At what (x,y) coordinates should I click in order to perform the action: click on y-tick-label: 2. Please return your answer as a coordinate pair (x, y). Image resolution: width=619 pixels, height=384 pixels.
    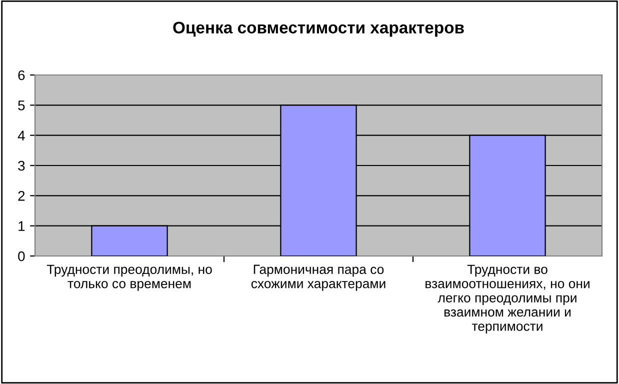
    Looking at the image, I should click on (21, 196).